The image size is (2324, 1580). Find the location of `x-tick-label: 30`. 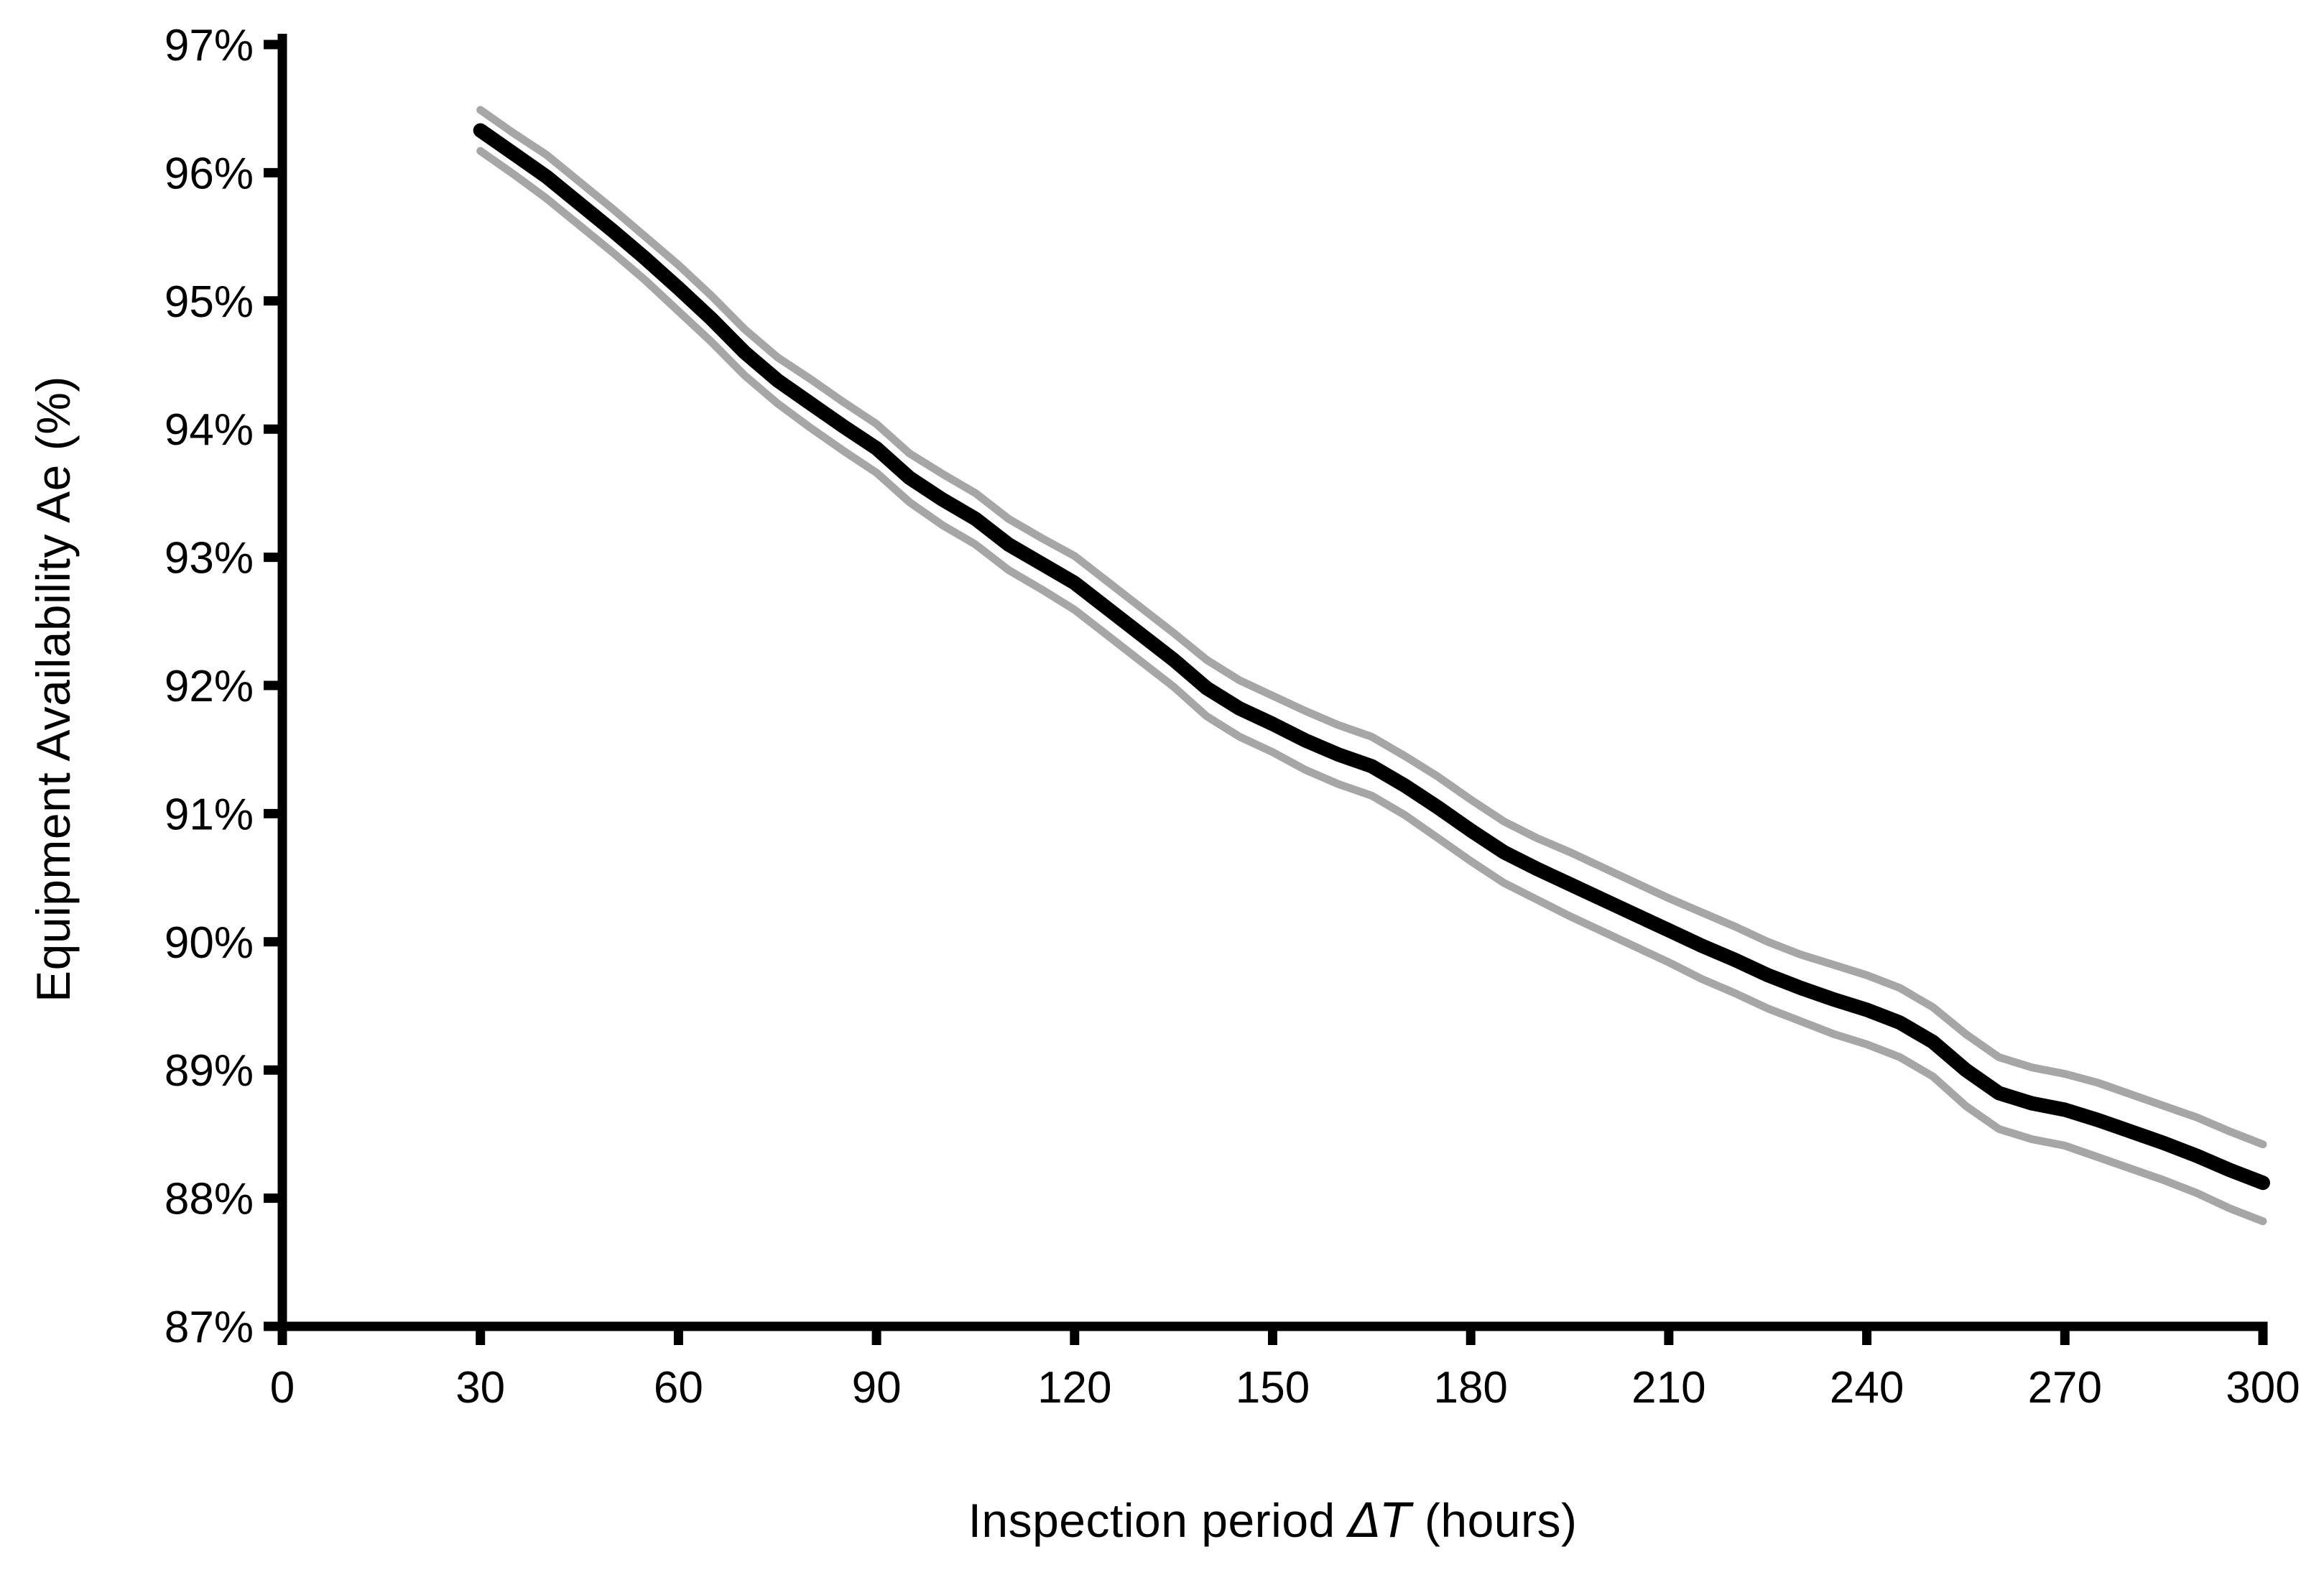

x-tick-label: 30 is located at coordinates (480, 1388).